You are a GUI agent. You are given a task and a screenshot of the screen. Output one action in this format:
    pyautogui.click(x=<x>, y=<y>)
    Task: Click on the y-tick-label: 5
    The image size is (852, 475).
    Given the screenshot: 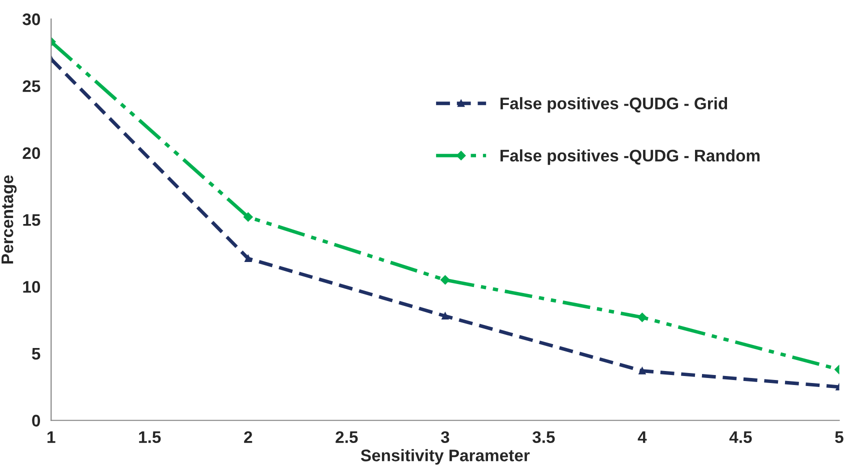 What is the action you would take?
    pyautogui.click(x=36, y=354)
    